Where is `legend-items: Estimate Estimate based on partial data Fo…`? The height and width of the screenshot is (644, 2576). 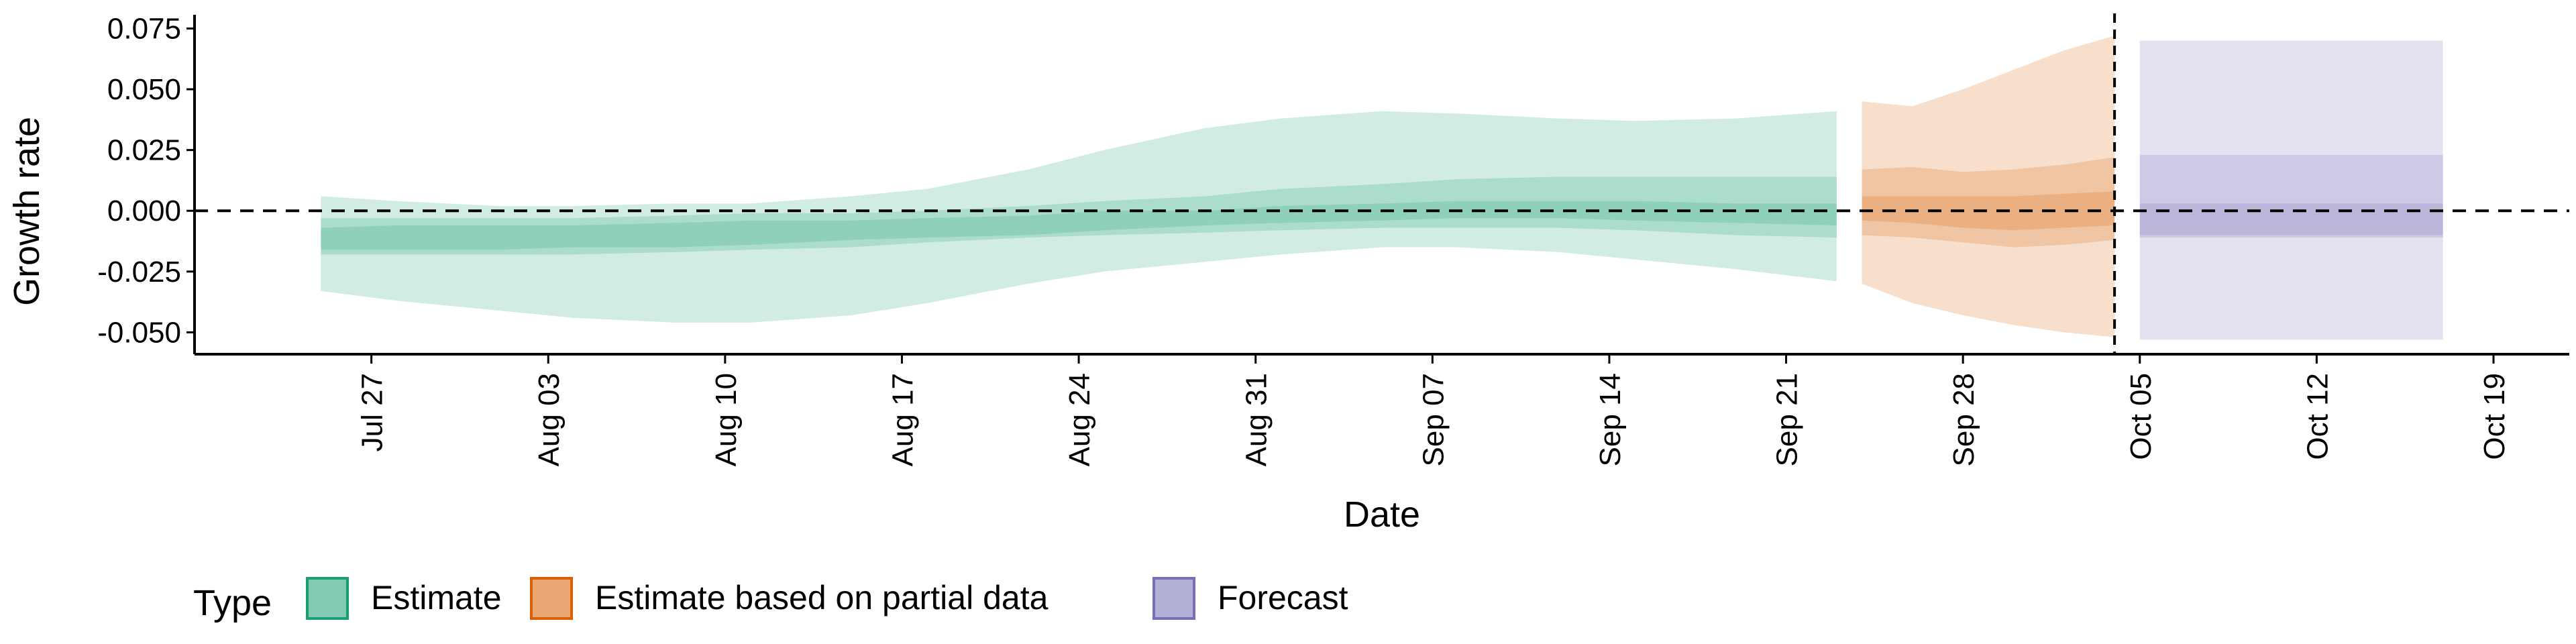
legend-items: Estimate Estimate based on partial data Fo… is located at coordinates (827, 598).